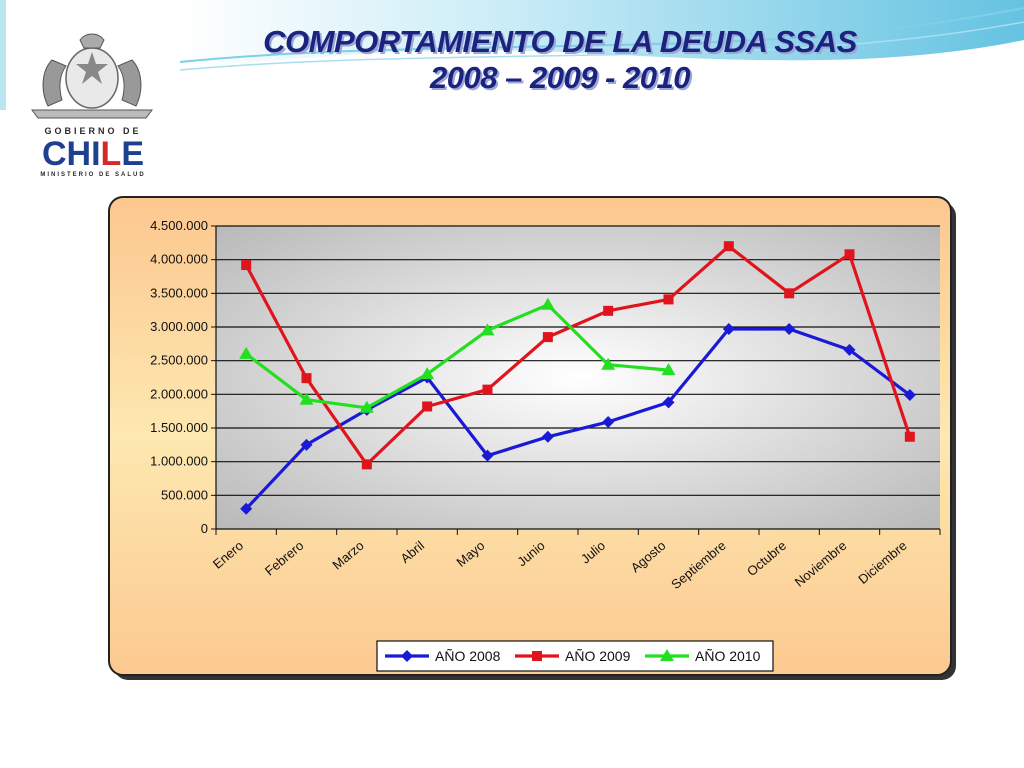 This screenshot has height=768, width=1024. I want to click on y-tick-label-0: 0, so click(204, 528).